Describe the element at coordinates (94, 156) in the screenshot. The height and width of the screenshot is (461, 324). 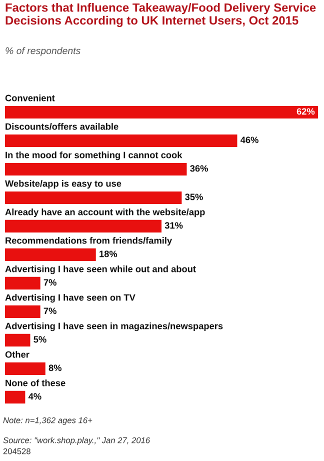
I see `y-tick-label: In the mood for something I cannot cook` at that location.